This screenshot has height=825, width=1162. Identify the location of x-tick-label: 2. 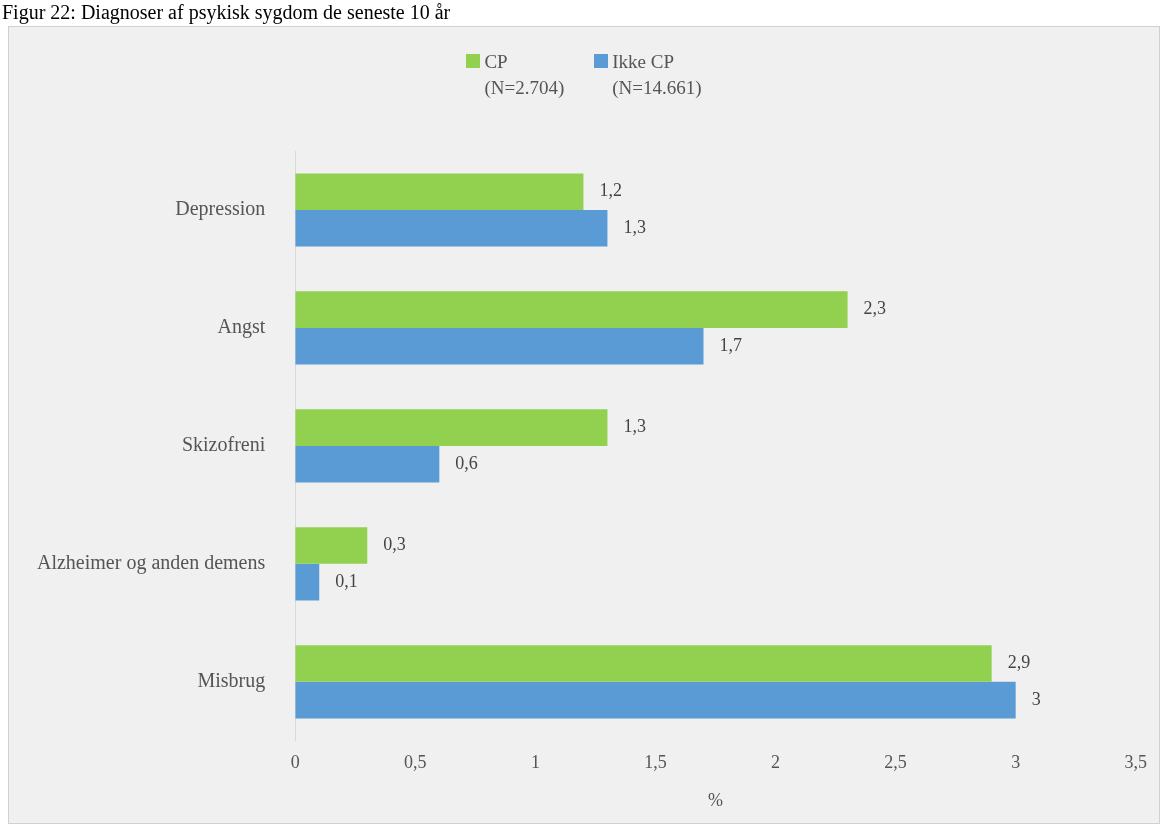
(776, 762).